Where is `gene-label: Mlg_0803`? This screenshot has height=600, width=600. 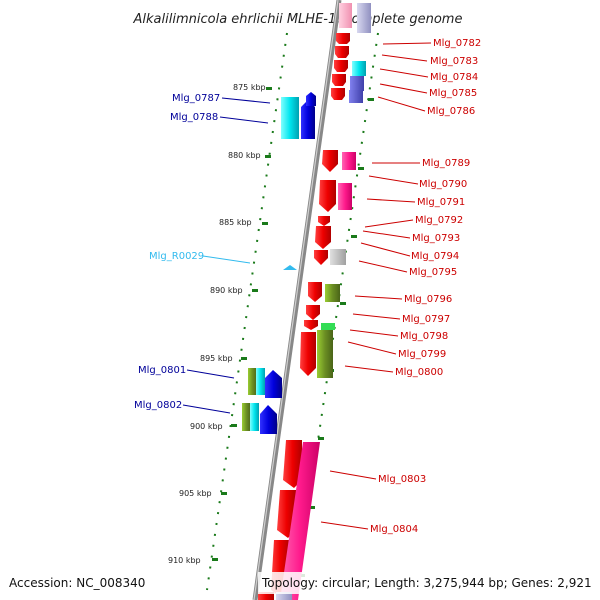
gene-label: Mlg_0803 is located at coordinates (402, 479).